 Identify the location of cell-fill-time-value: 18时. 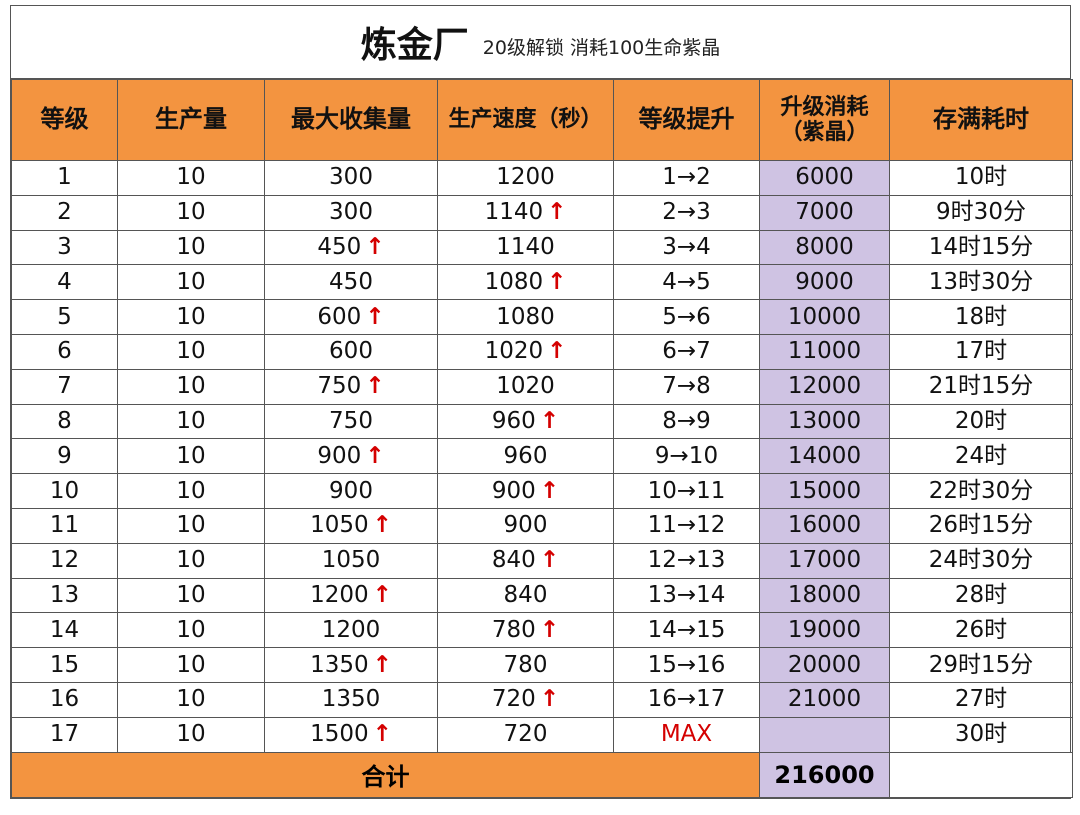
(981, 316).